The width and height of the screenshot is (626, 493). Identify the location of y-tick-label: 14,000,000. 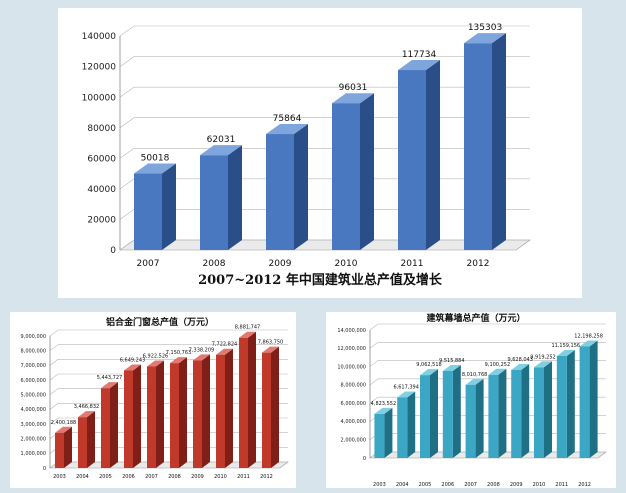
(351, 331).